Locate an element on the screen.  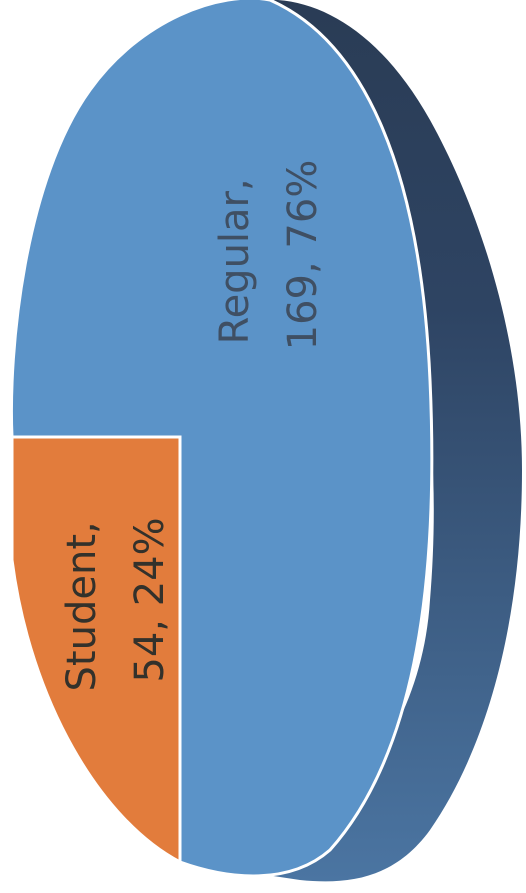
data-label-student-values: 54, 24% is located at coordinates (150, 599).